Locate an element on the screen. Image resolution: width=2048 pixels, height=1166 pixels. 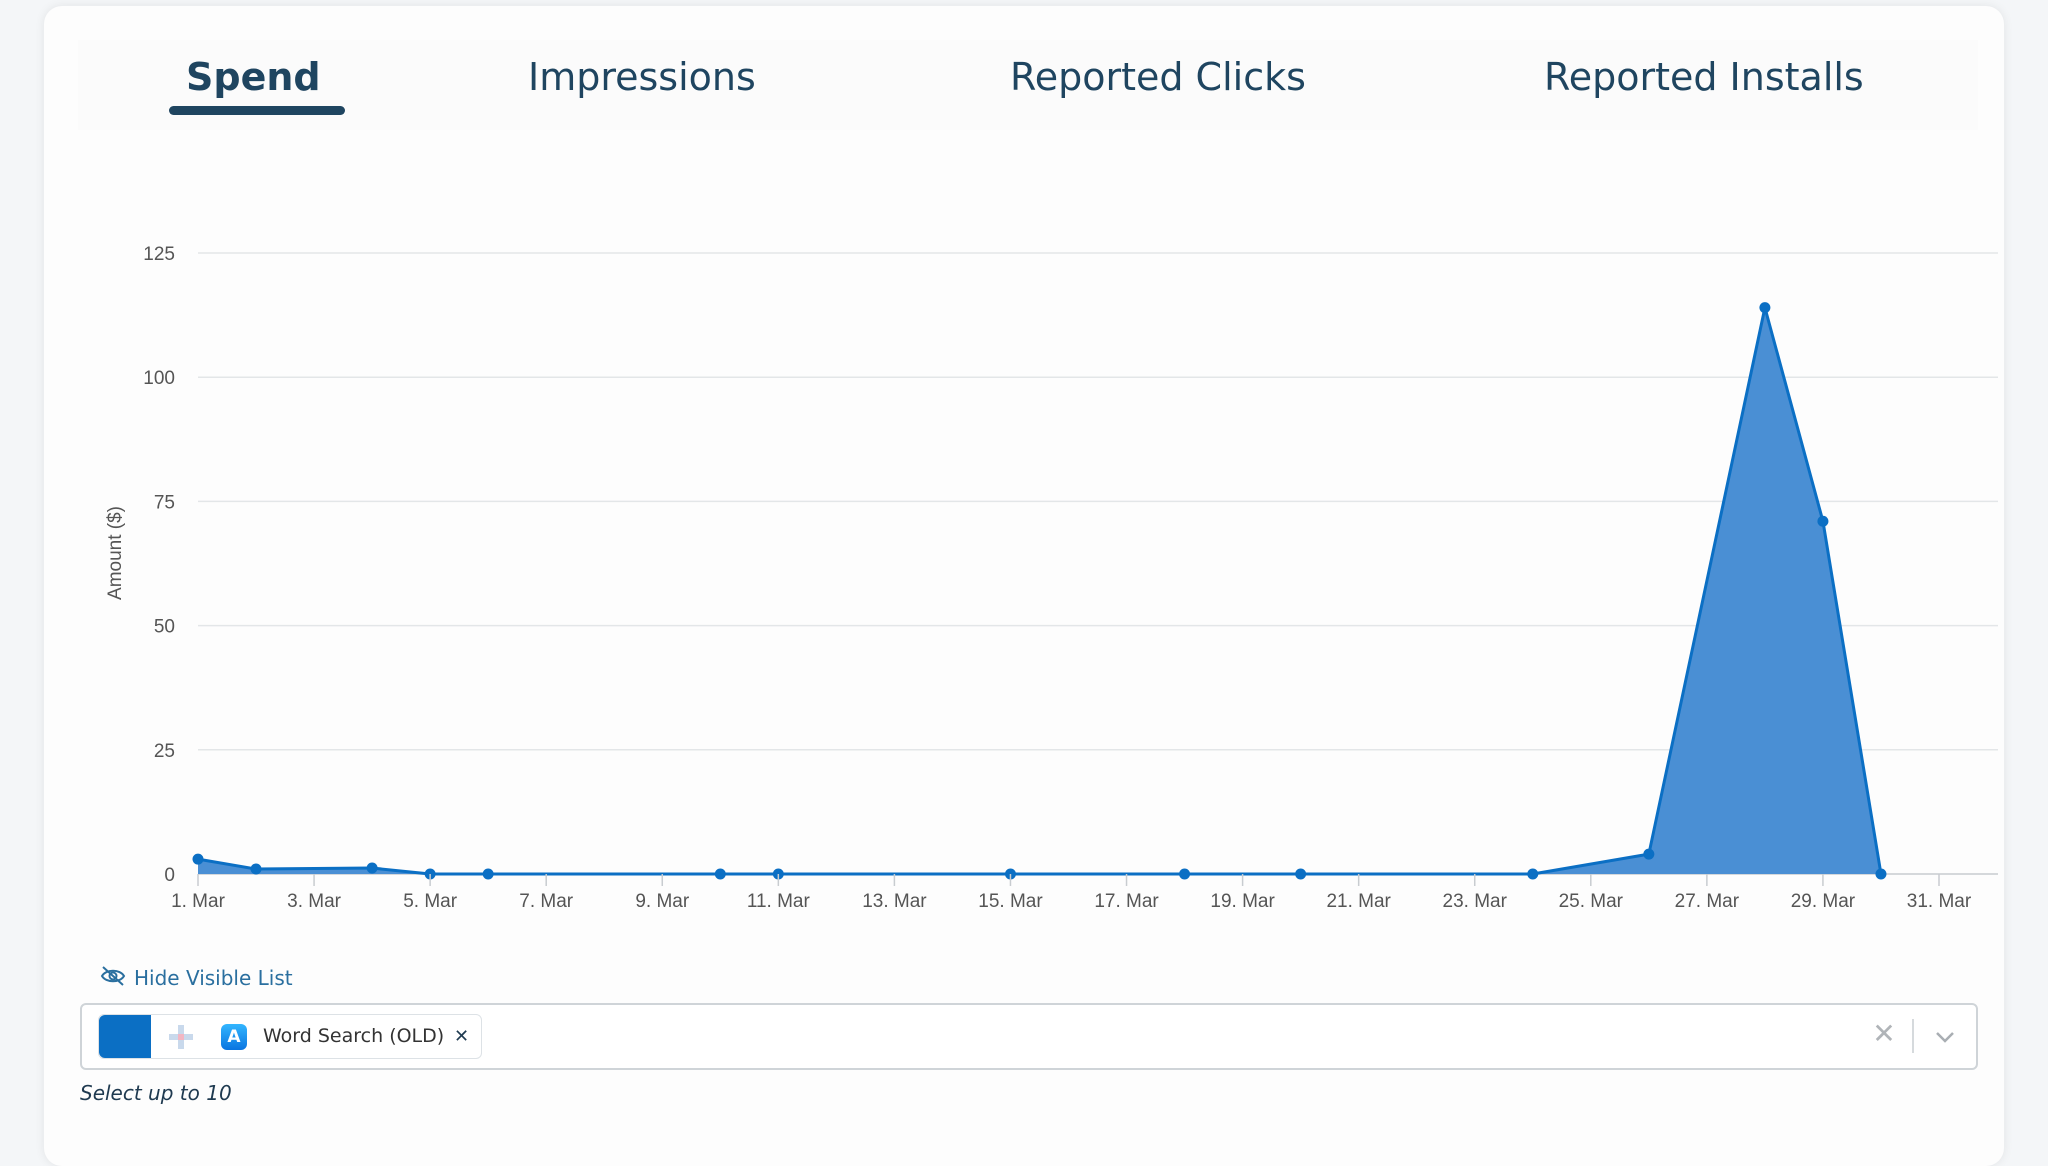
series-color-swatch is located at coordinates (125, 1036).